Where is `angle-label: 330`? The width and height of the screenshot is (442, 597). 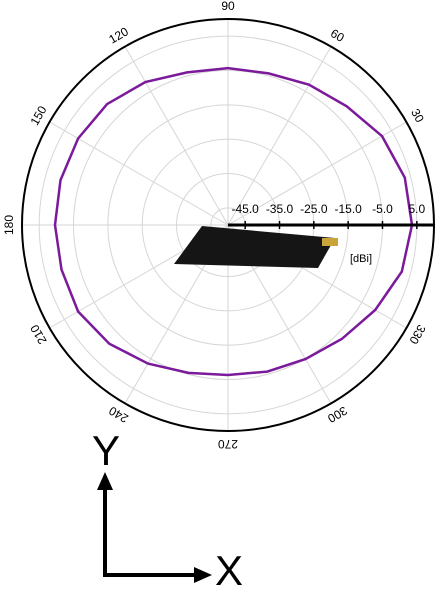
angle-label: 330 is located at coordinates (417, 334).